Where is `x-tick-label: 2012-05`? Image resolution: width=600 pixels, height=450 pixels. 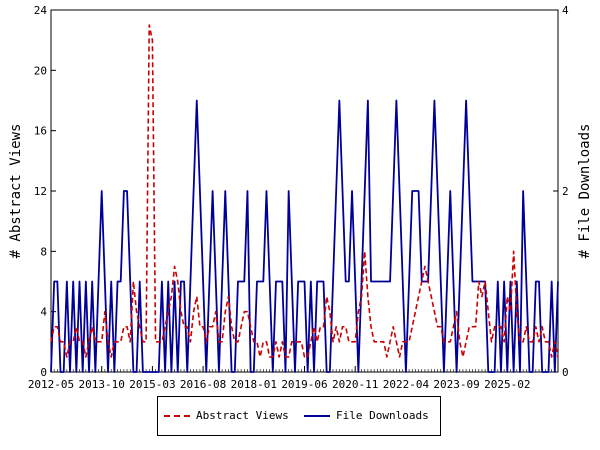 x-tick-label: 2012-05 is located at coordinates (51, 384).